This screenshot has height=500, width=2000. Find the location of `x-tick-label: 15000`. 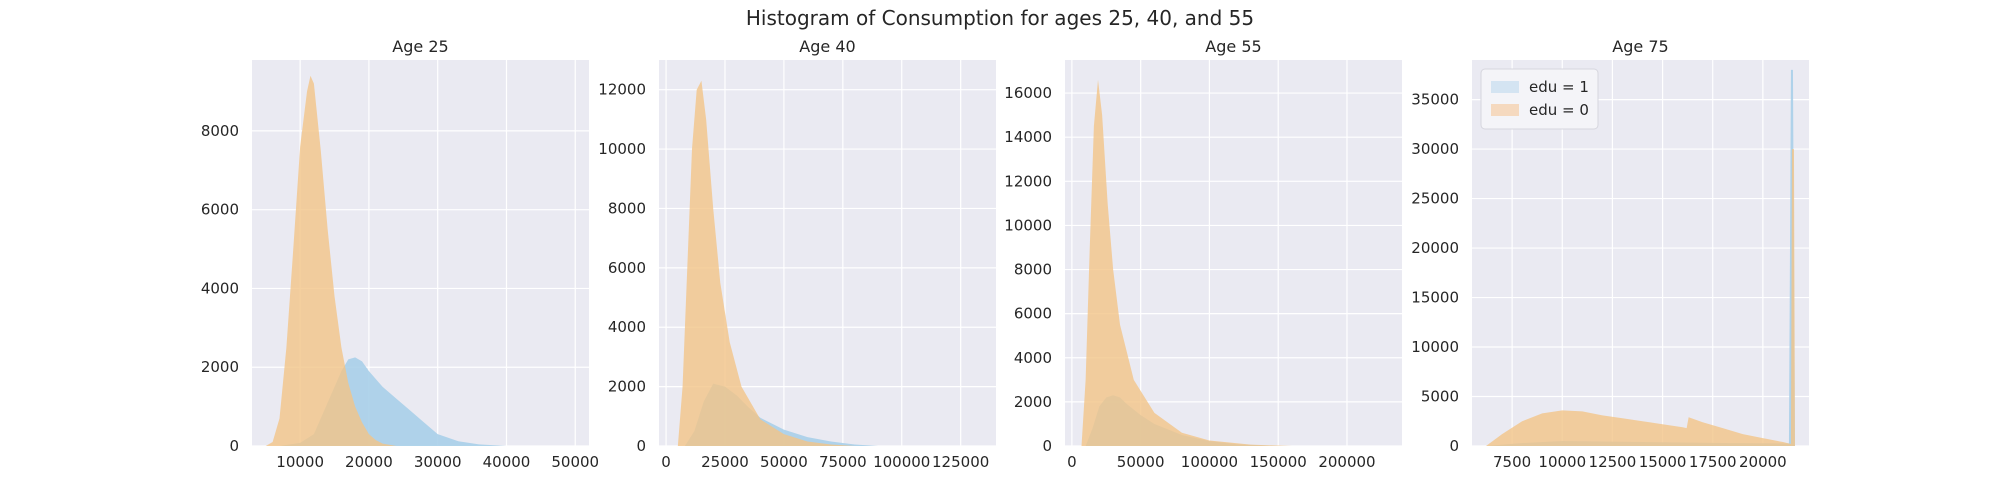

x-tick-label: 15000 is located at coordinates (1663, 462).